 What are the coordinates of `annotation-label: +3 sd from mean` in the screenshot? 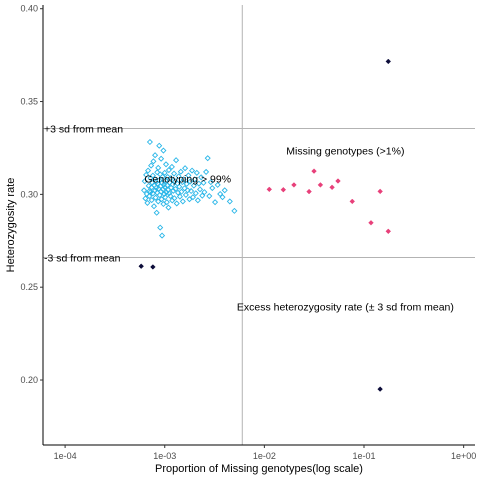 It's located at (83, 129).